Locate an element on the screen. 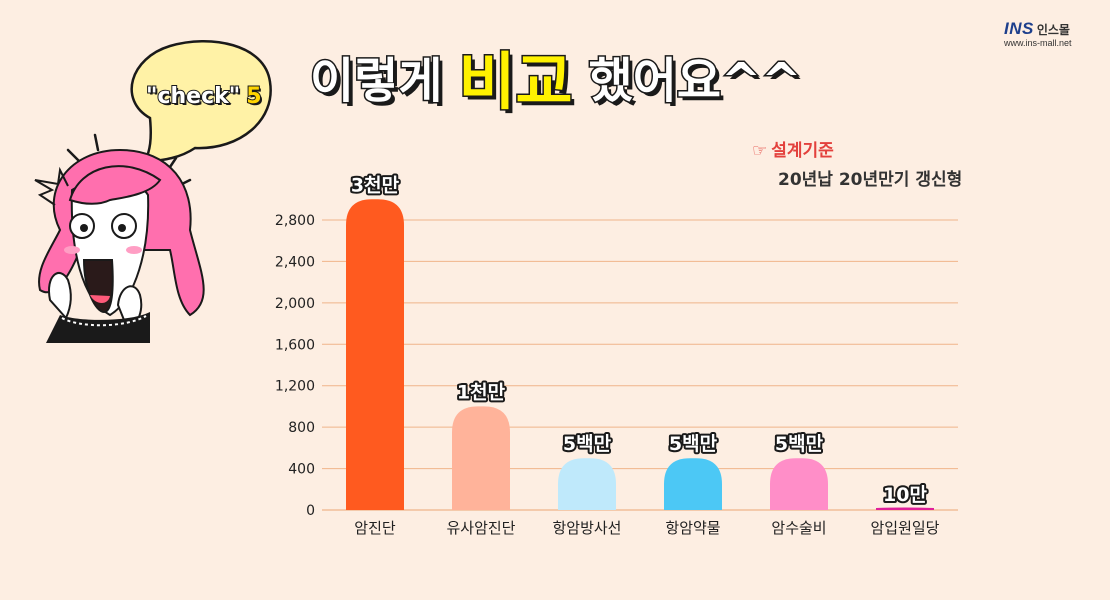 The image size is (1110, 600). character-illustration is located at coordinates (153, 191).